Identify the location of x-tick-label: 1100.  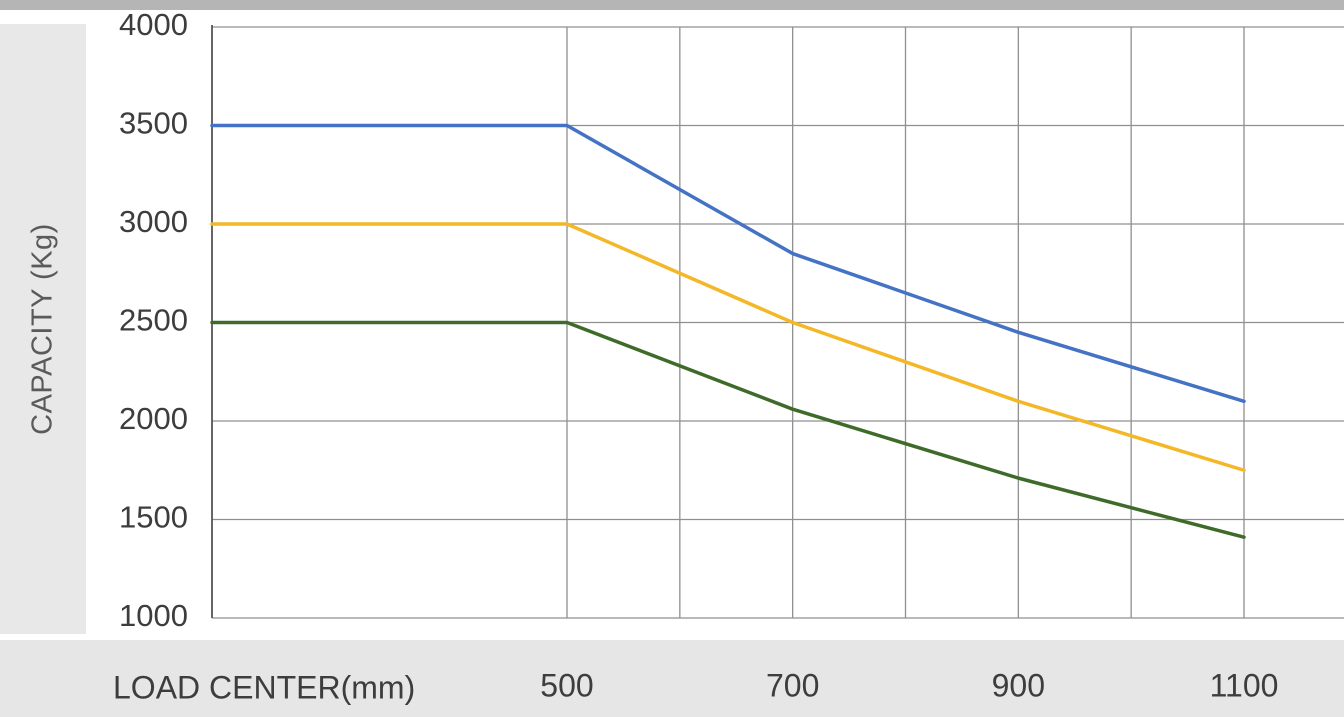
(1244, 685).